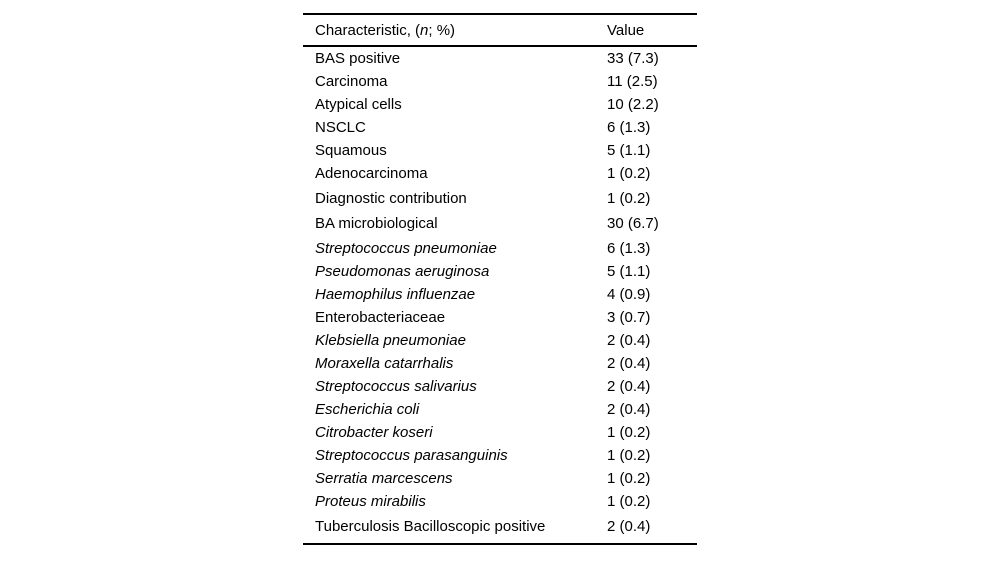  Describe the element at coordinates (500, 223) in the screenshot. I see `table-row: BA microbiological 30 (6.7)` at that location.